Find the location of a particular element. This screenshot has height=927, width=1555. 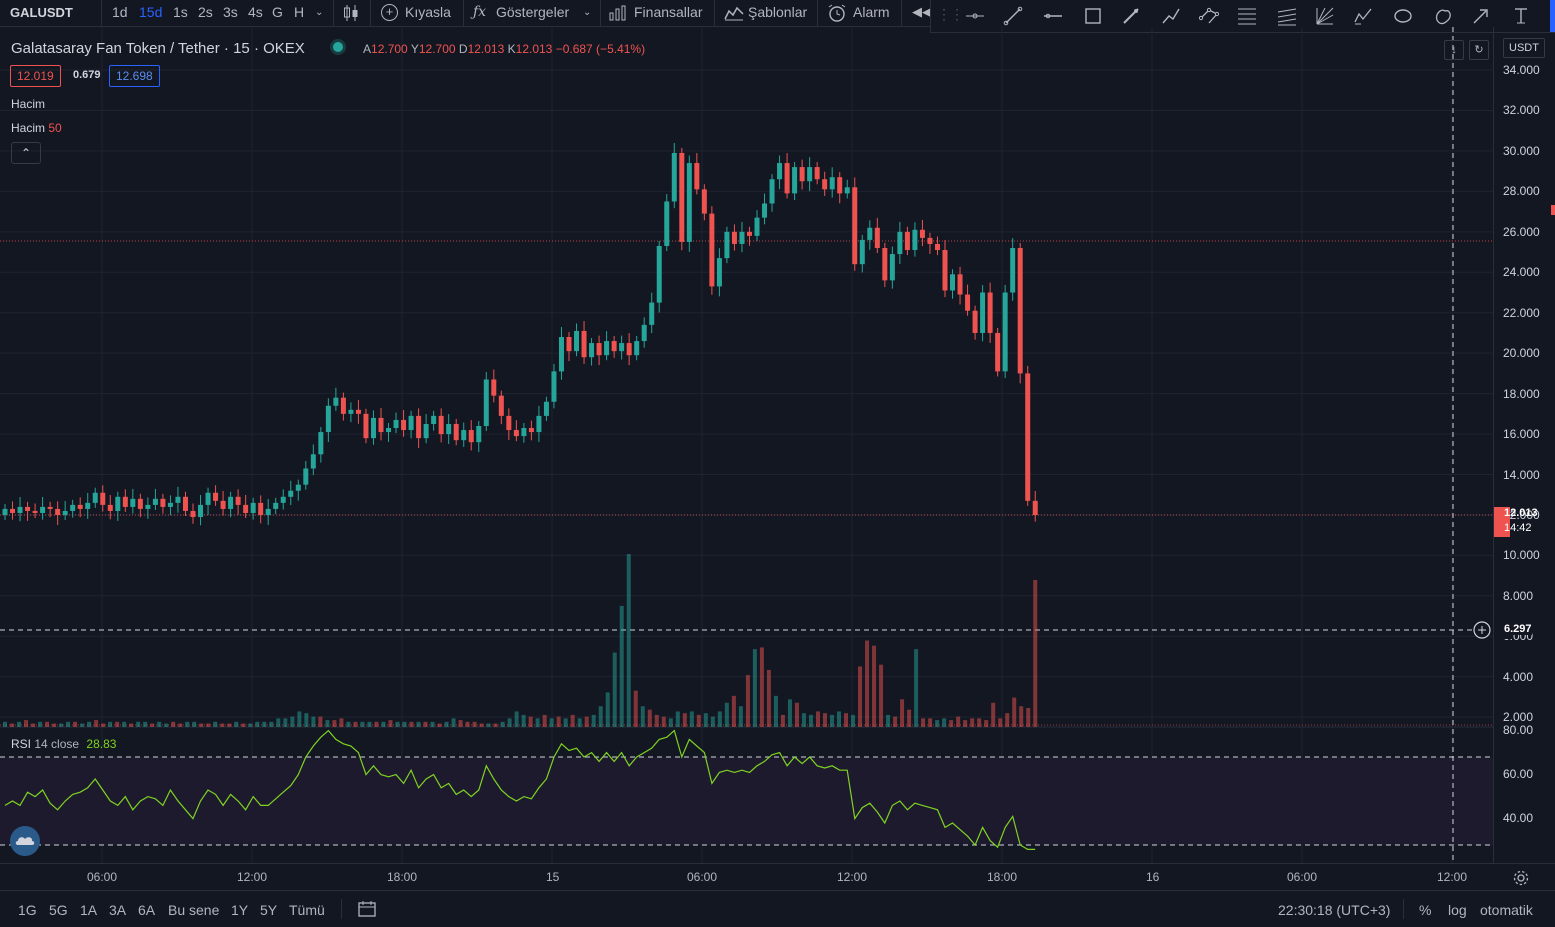

compare-button: Kıyasla is located at coordinates (428, 12).